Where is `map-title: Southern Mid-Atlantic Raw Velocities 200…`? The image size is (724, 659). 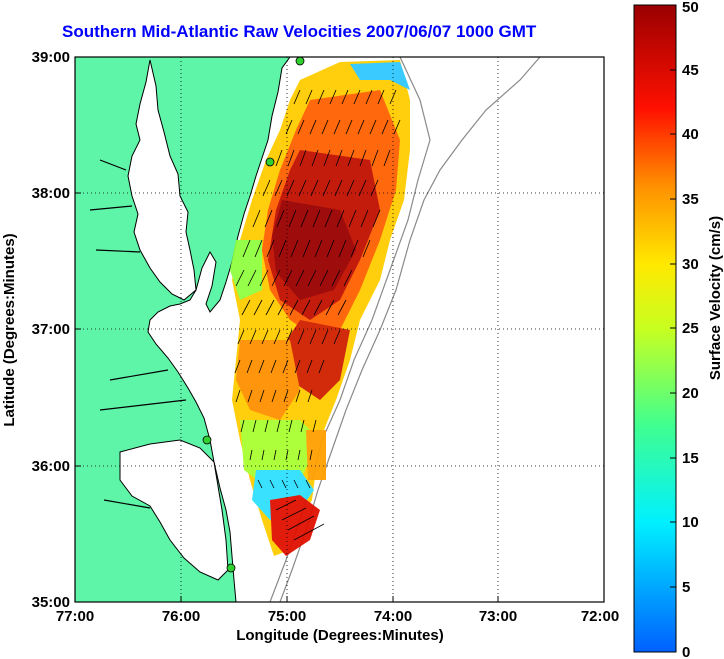
map-title: Southern Mid-Atlantic Raw Velocities 200… is located at coordinates (299, 31).